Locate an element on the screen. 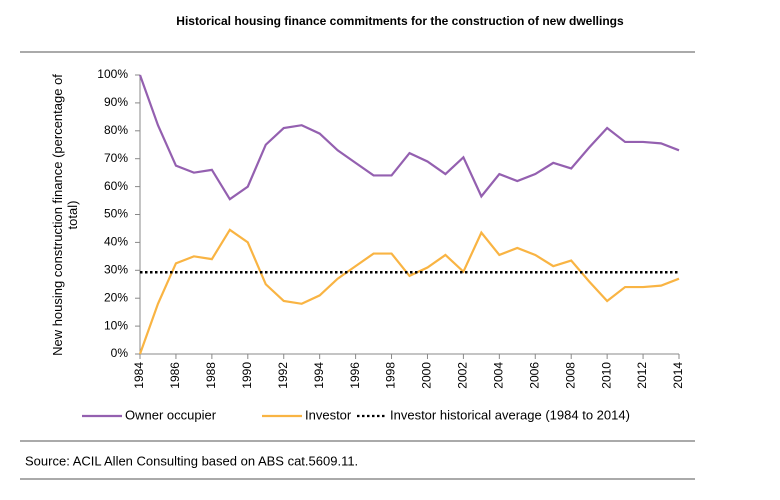 This screenshot has width=780, height=500. y-tick-label: 70% is located at coordinates (116, 158).